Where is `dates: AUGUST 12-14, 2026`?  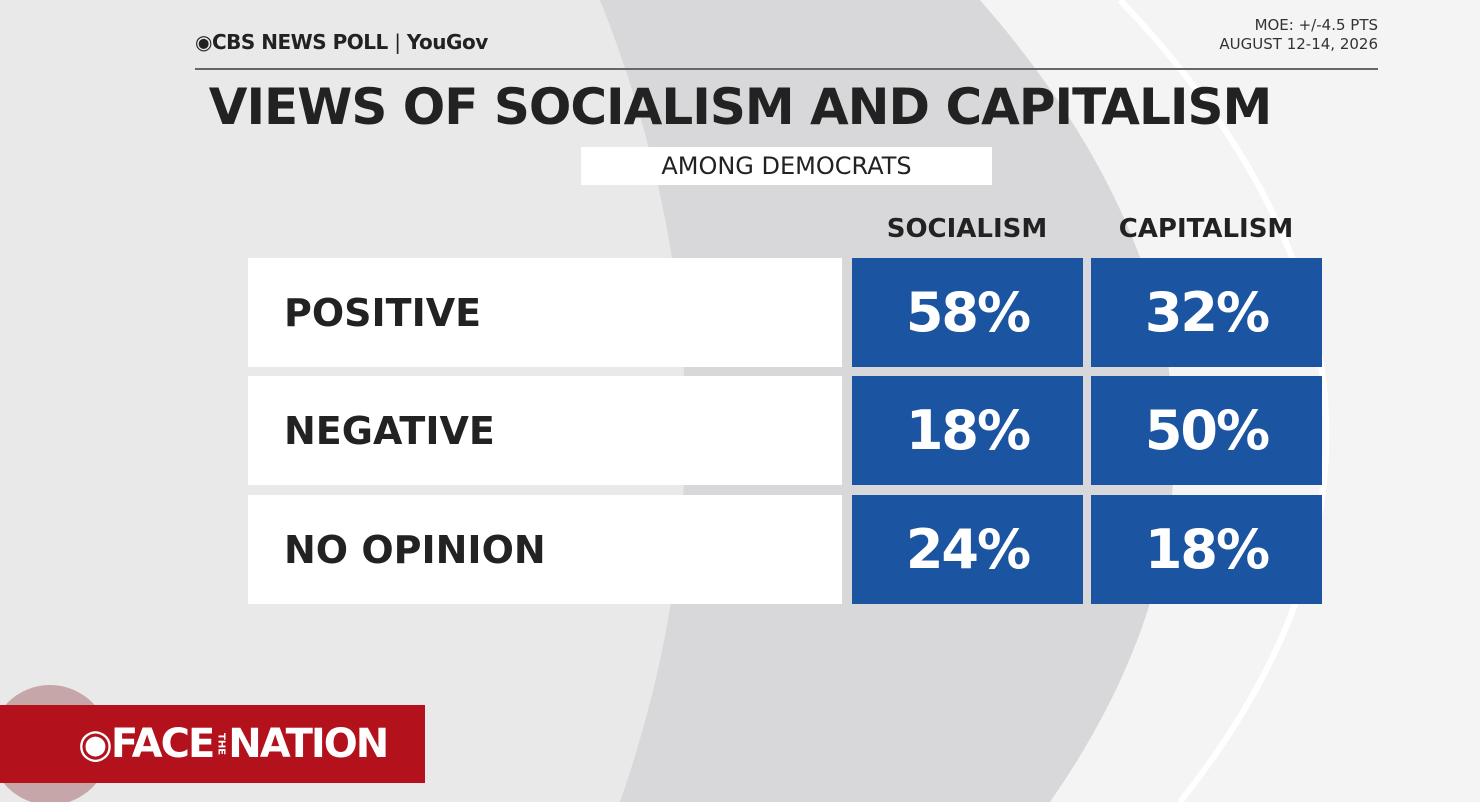
dates: AUGUST 12-14, 2026 is located at coordinates (1298, 44).